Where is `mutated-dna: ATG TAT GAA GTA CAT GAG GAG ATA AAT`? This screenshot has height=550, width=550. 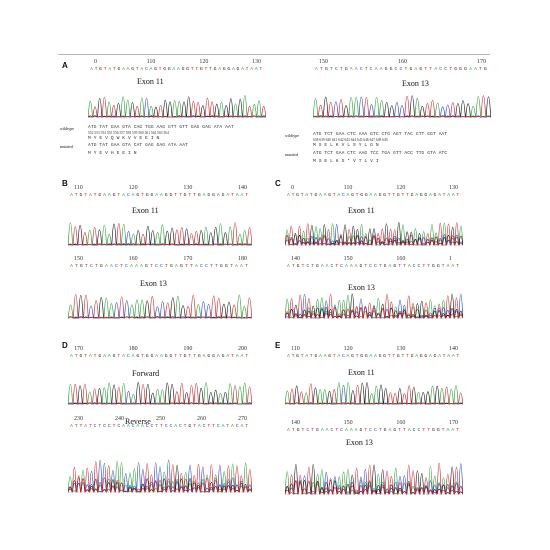 mutated-dna: ATG TAT GAA GTA CAT GAG GAG ATA AAT is located at coordinates (138, 145).